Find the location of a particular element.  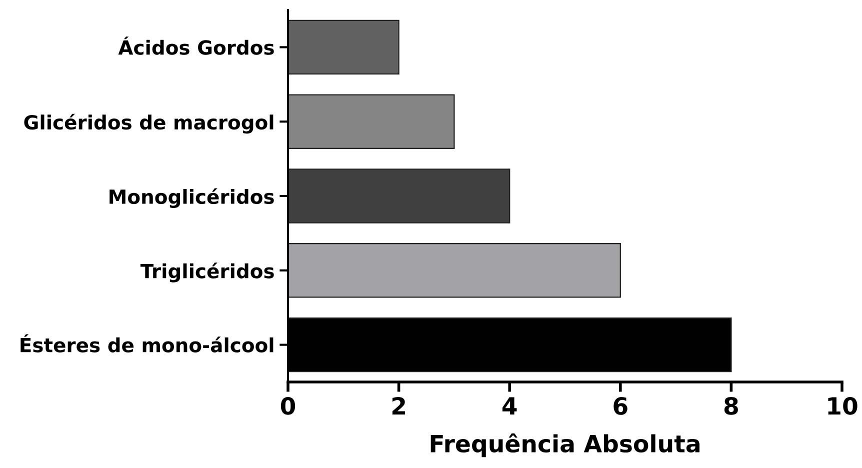

x-tick-label: 10 is located at coordinates (843, 406).